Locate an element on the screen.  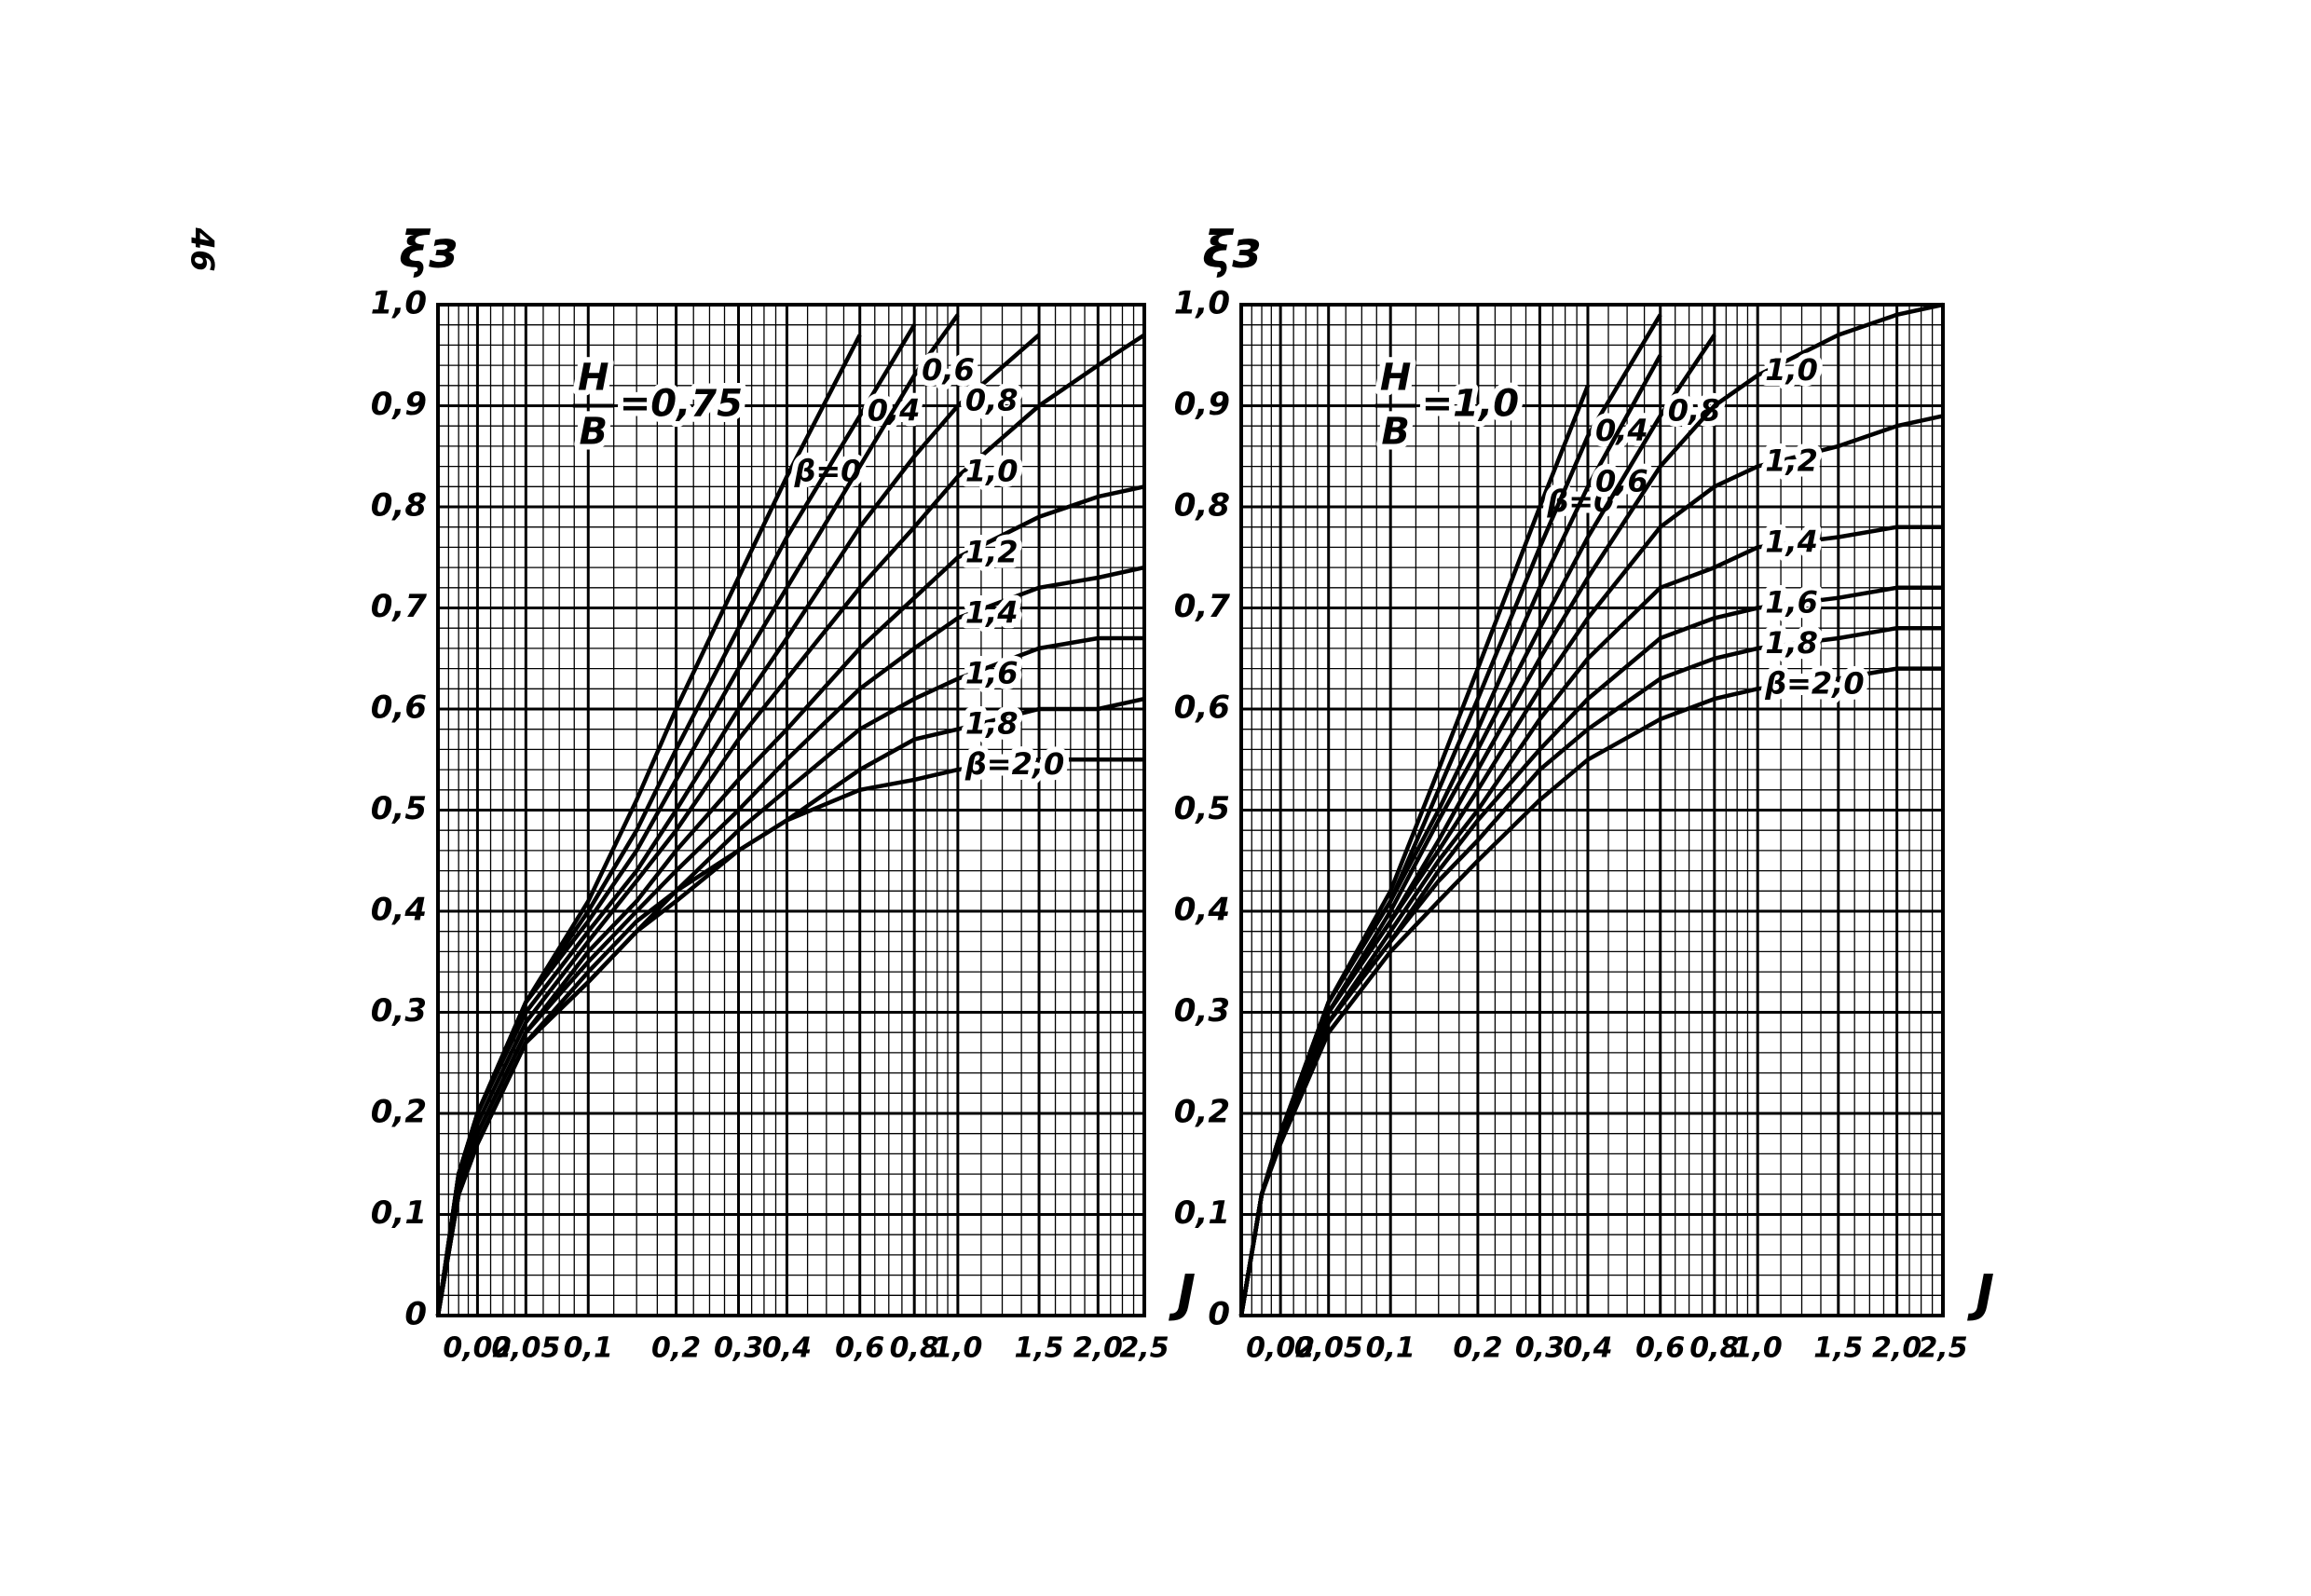
series-label: 0,4 is located at coordinates (1621, 430).